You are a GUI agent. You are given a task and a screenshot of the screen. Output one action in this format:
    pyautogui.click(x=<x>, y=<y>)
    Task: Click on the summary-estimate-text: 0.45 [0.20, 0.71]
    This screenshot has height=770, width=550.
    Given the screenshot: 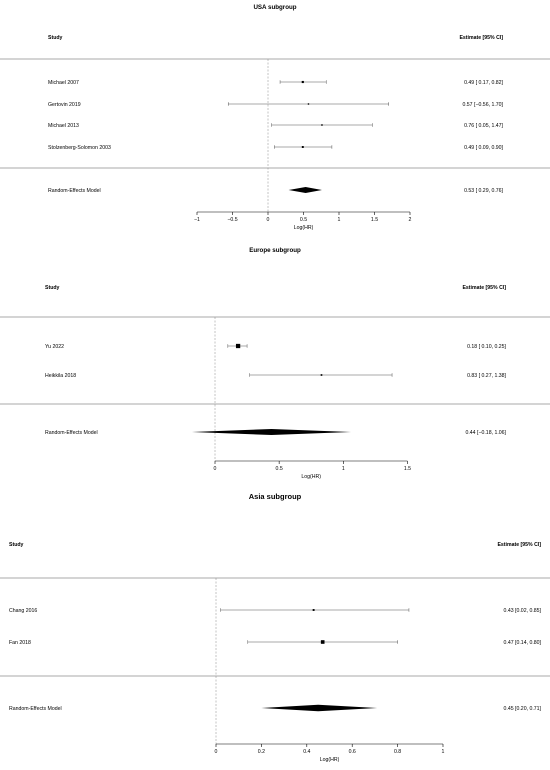 What is the action you would take?
    pyautogui.click(x=523, y=709)
    